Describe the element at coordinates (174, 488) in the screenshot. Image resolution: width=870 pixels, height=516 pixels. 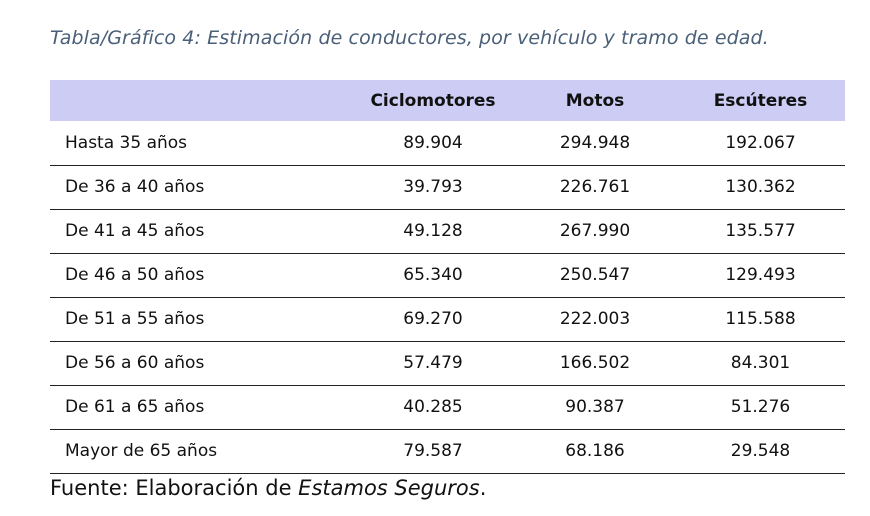
I see `source-prefix: Fuente: Elaboración de` at that location.